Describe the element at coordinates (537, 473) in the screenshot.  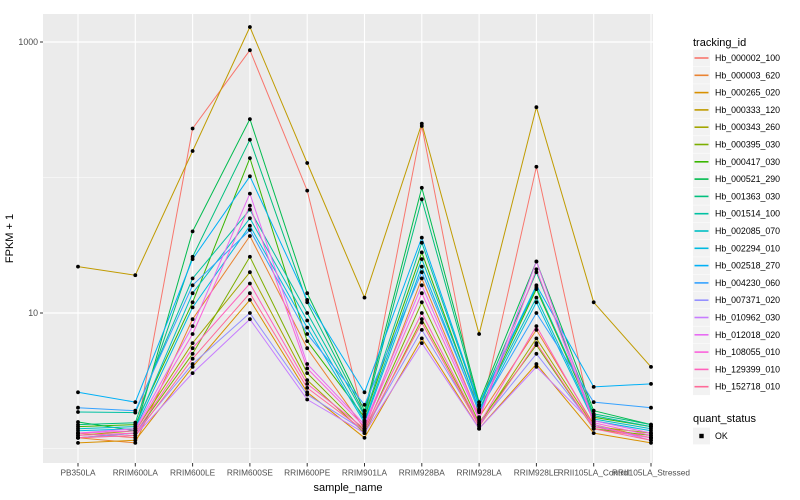
I see `x-tick-label: RRIM928LE` at that location.